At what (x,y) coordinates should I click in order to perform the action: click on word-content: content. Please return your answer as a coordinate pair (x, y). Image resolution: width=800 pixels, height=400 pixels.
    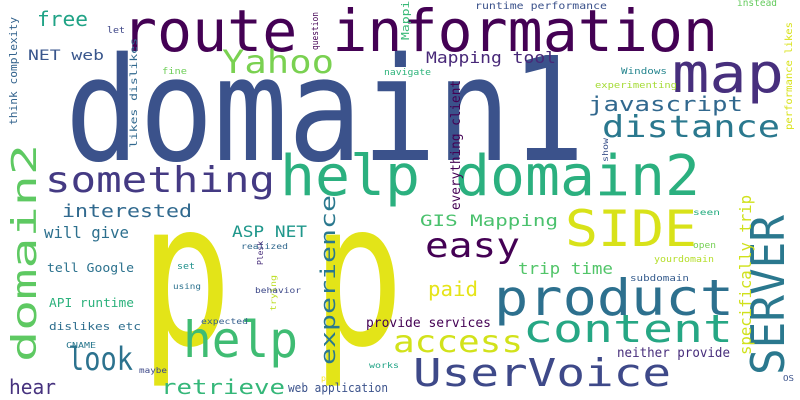
    Looking at the image, I should click on (628, 328).